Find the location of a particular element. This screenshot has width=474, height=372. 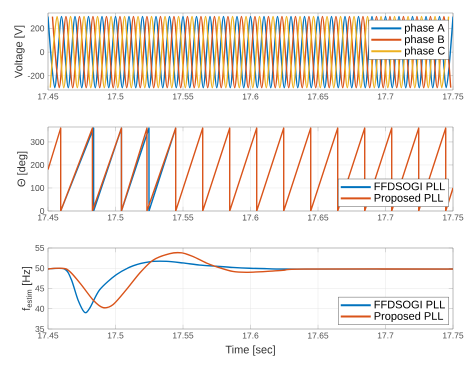

y-tick-label: -200 is located at coordinates (36, 75).